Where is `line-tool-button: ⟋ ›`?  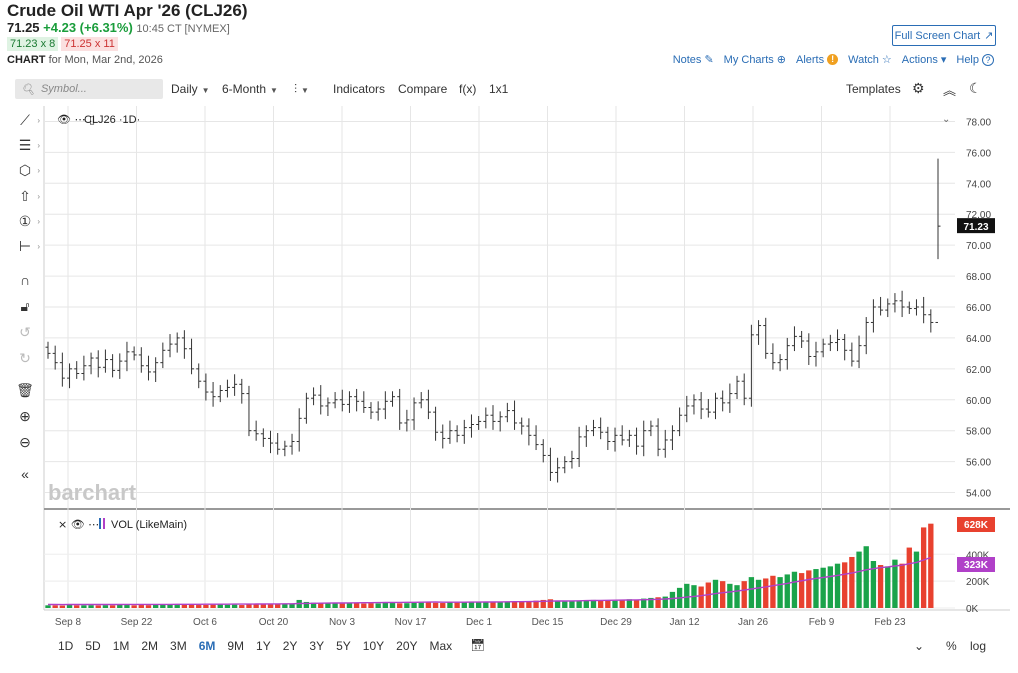
line-tool-button: ⟋ › is located at coordinates (27, 120).